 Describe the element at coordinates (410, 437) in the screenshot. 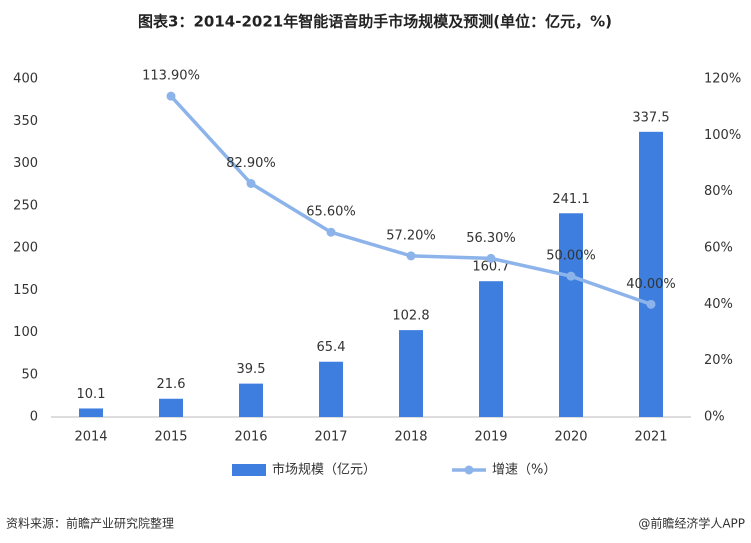

I see `x-tick-label: 2018` at that location.